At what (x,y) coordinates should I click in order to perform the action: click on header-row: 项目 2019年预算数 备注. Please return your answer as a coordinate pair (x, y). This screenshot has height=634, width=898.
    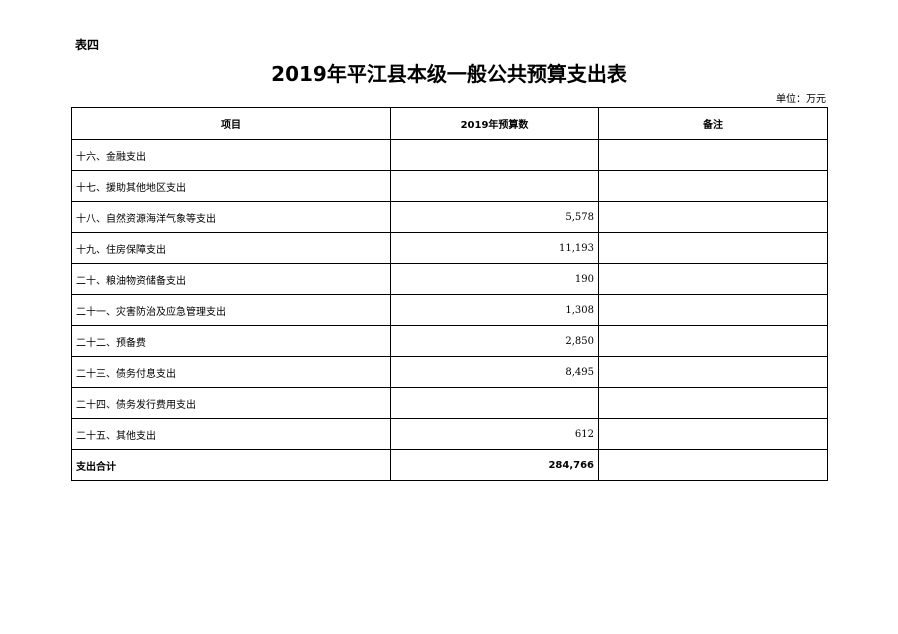
    Looking at the image, I should click on (449, 123).